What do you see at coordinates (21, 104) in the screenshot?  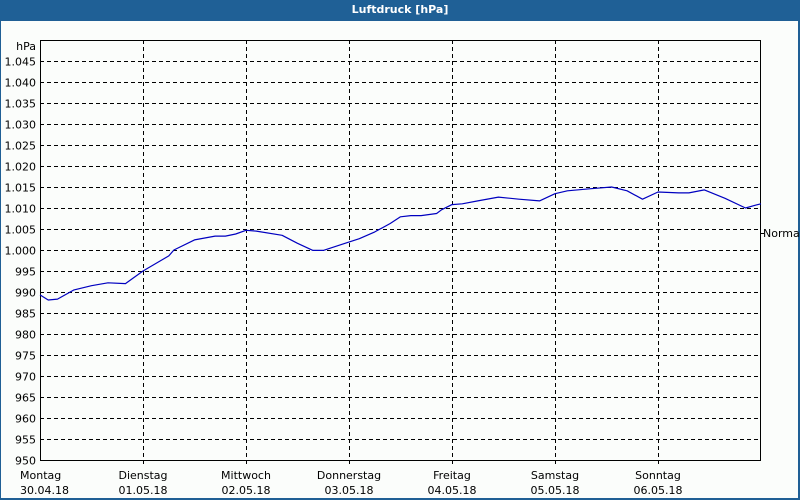 I see `y-tick-label: 1.035` at bounding box center [21, 104].